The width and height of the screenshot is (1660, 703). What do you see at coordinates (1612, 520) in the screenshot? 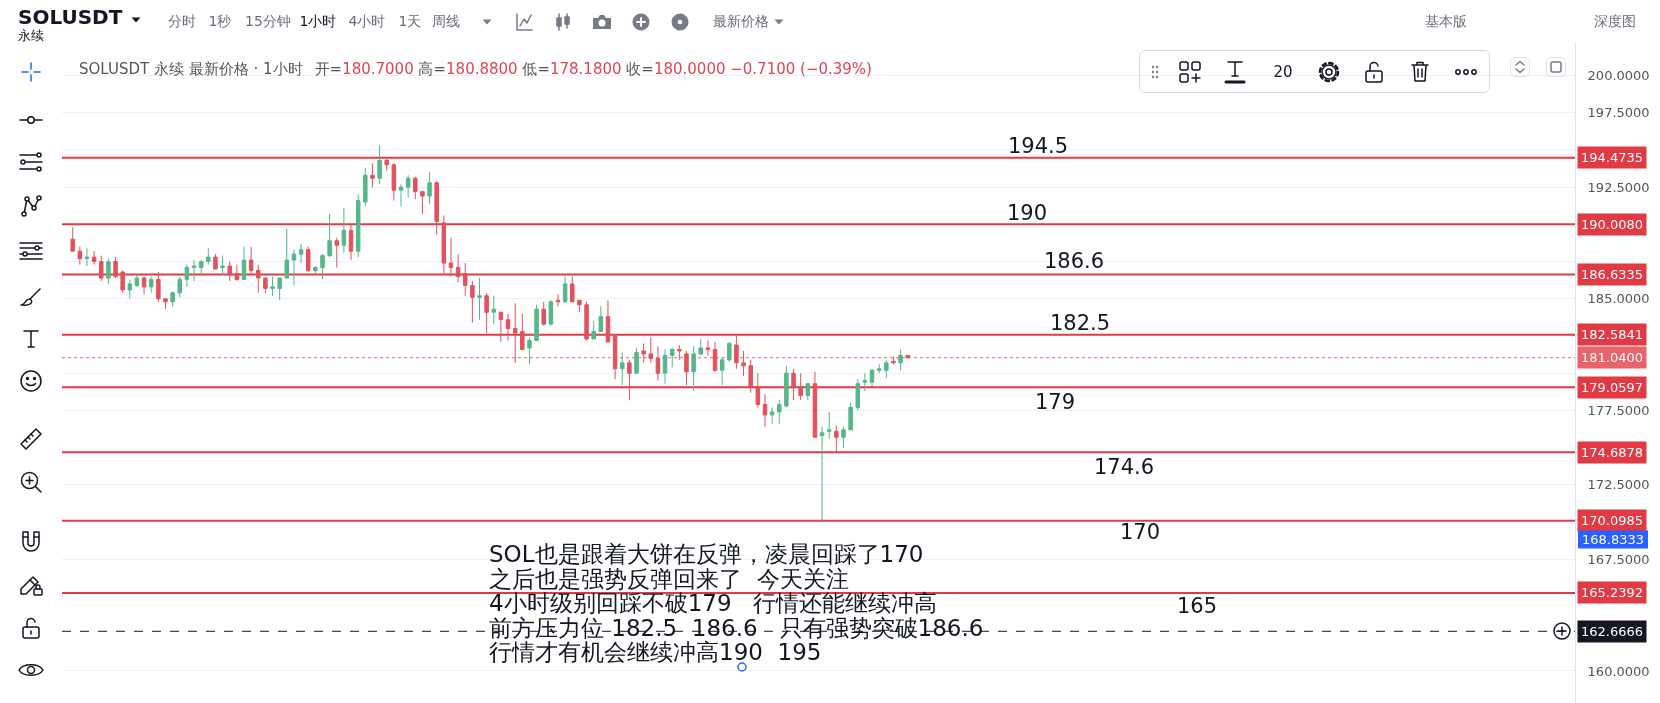
I see `ref-line-label: 170.0985` at bounding box center [1612, 520].